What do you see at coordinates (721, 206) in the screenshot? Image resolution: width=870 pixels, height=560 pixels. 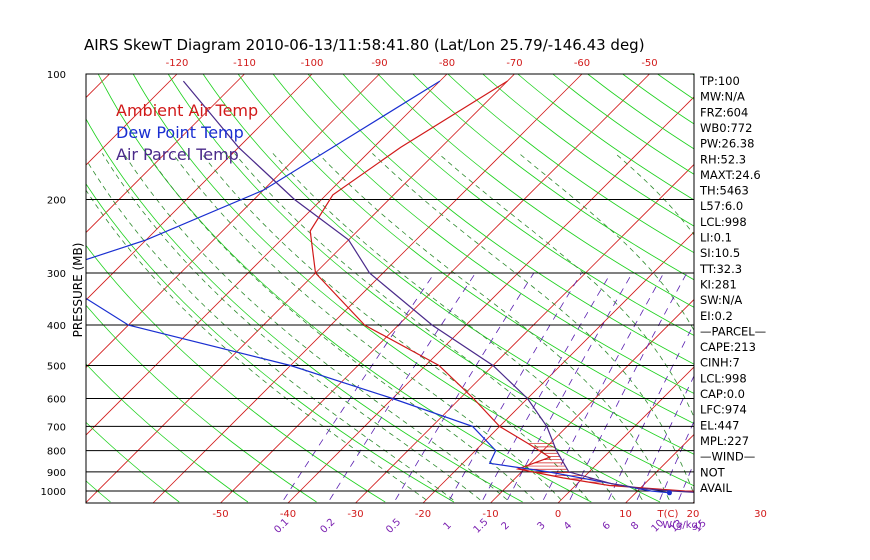 I see `index-item: L57:6.0` at bounding box center [721, 206].